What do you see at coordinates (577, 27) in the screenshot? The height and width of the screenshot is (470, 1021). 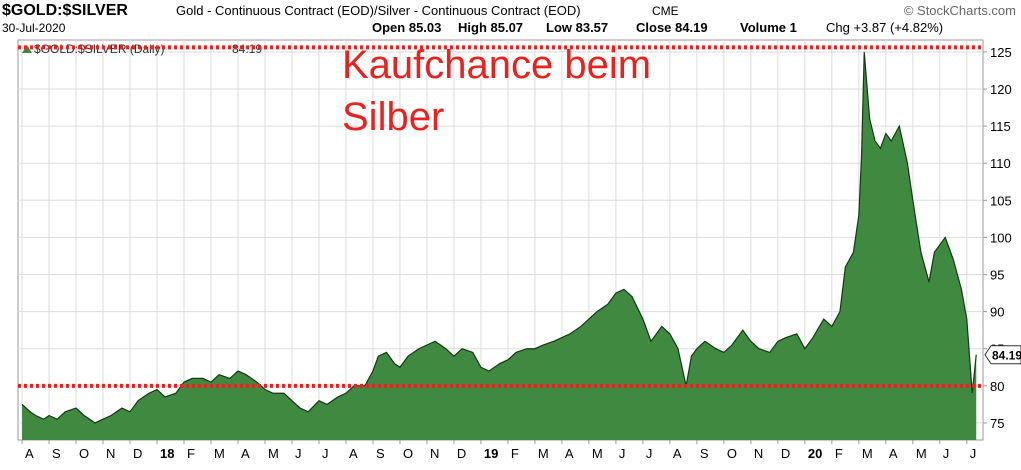 I see `quote-item: Low 83.57` at bounding box center [577, 27].